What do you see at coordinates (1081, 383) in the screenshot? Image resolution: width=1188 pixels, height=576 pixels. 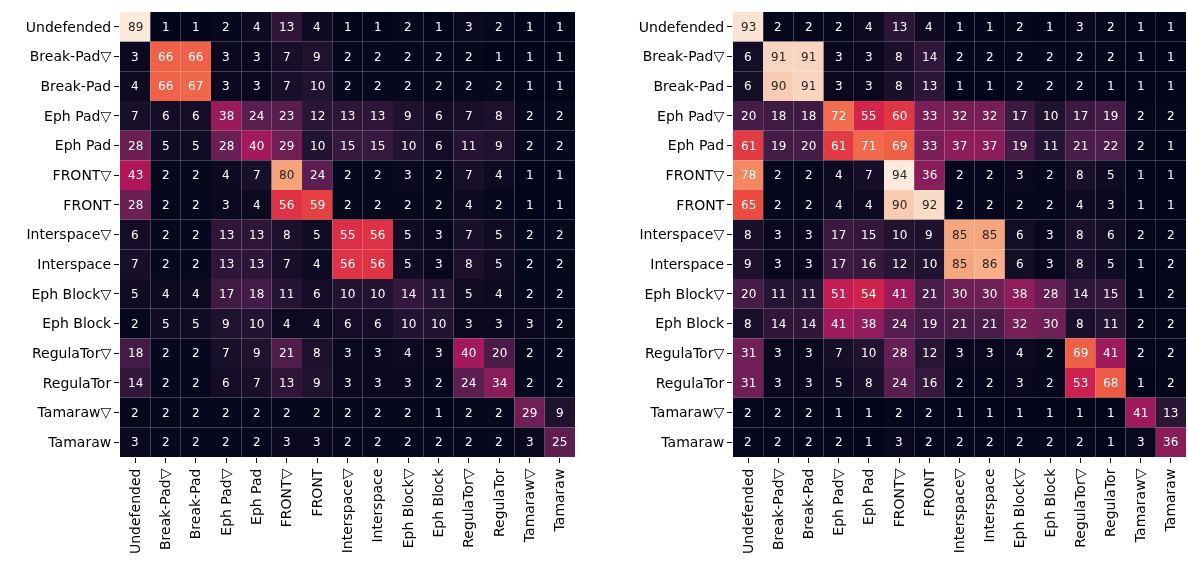 I see `data-label: 53` at bounding box center [1081, 383].